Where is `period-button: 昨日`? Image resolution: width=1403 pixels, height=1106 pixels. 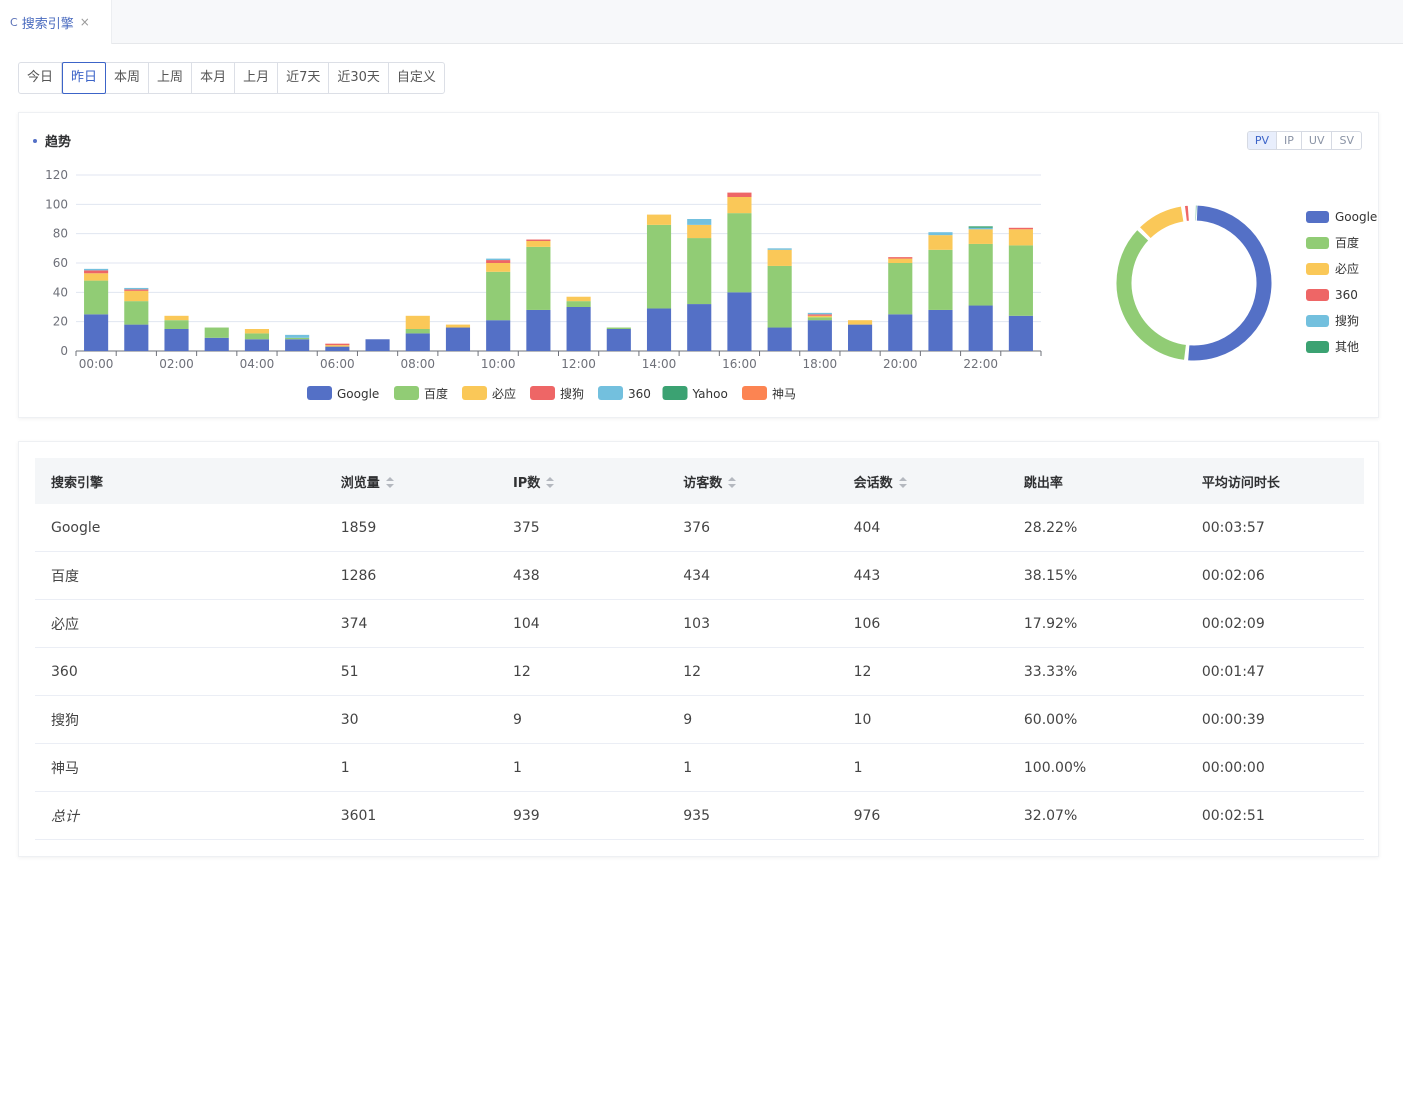
period-button: 昨日 is located at coordinates (84, 78).